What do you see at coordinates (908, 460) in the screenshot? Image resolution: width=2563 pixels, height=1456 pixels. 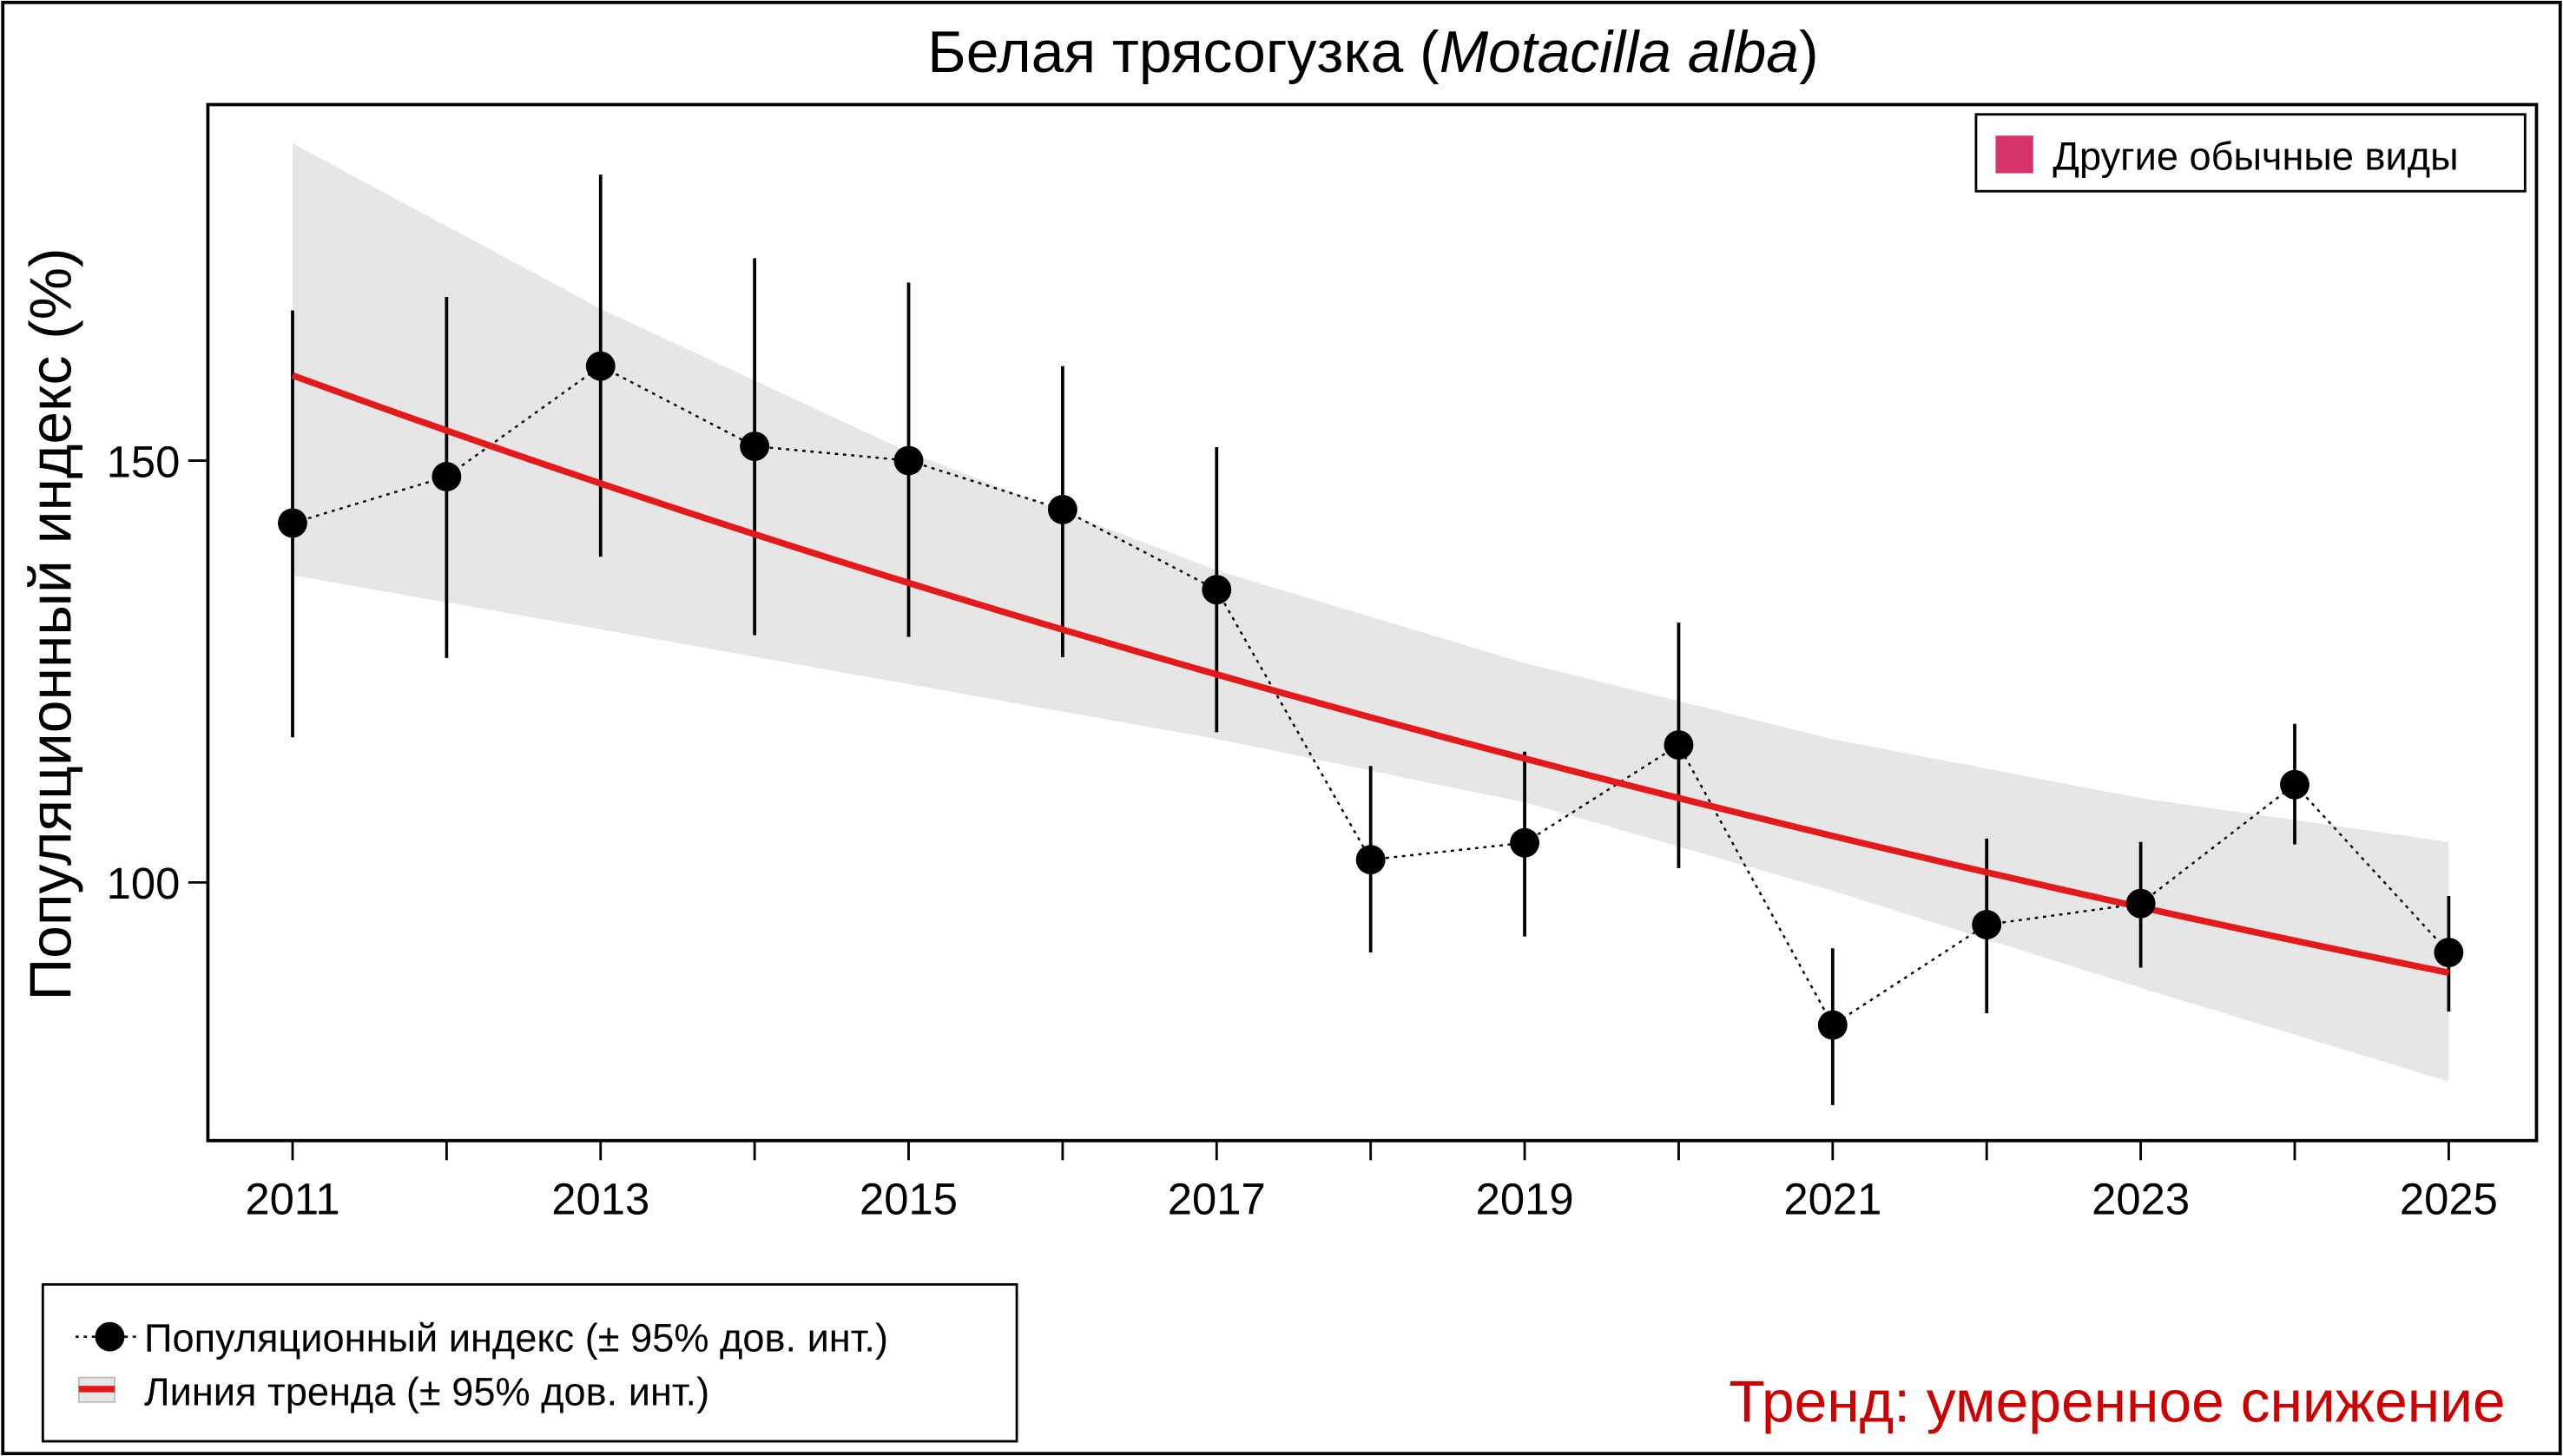 I see `index-point-2015` at bounding box center [908, 460].